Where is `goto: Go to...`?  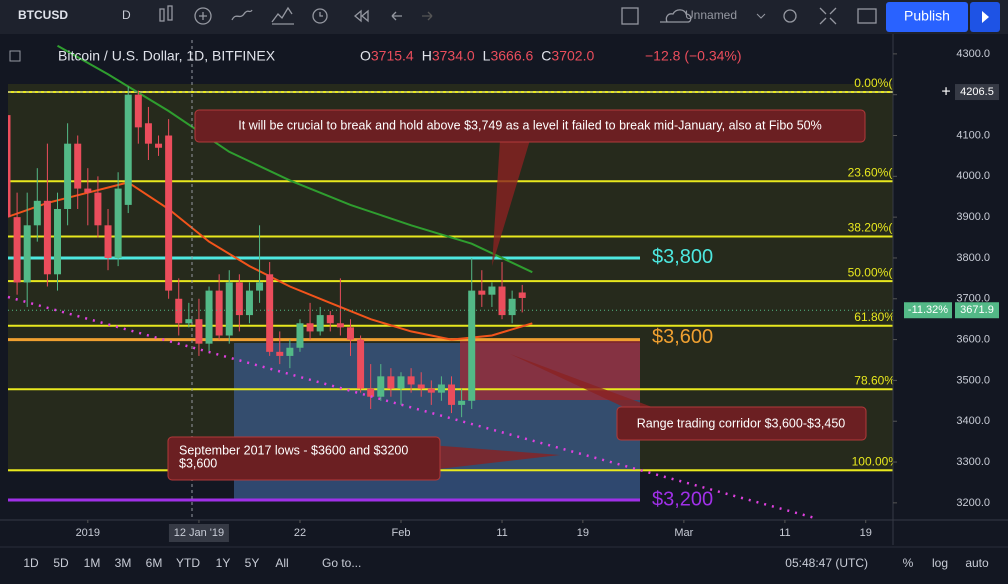 goto: Go to... is located at coordinates (341, 563).